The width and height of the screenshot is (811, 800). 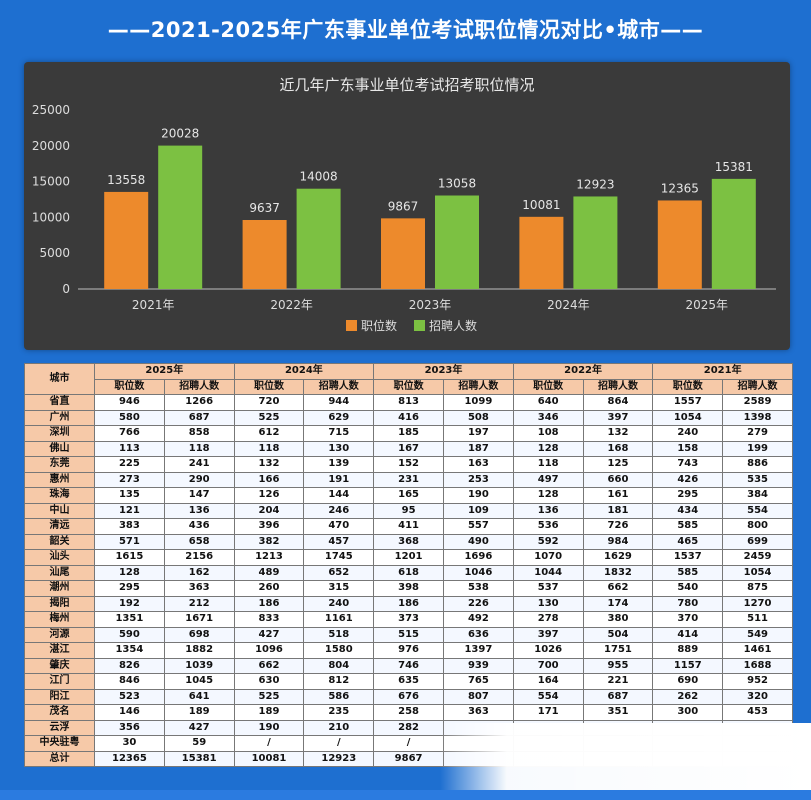 I want to click on value-cell: 726, so click(x=618, y=526).